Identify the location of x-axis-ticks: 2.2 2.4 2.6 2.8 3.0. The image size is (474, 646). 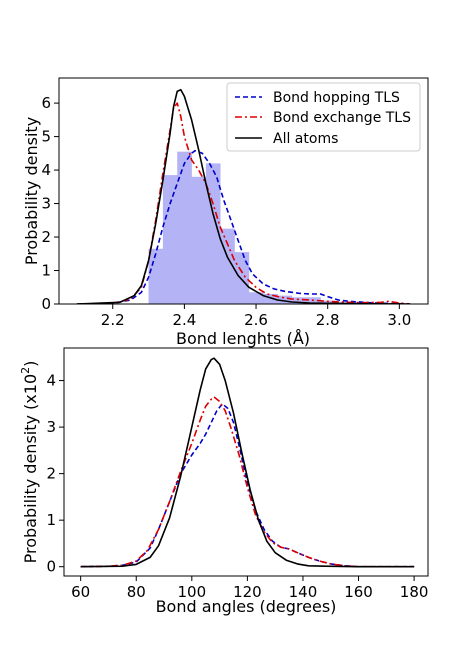
(256, 316).